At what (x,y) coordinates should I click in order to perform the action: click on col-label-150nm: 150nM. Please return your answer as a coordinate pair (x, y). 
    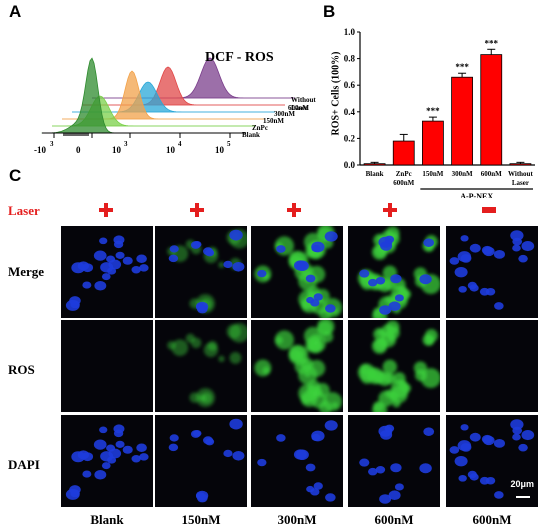
    Looking at the image, I should click on (201, 520).